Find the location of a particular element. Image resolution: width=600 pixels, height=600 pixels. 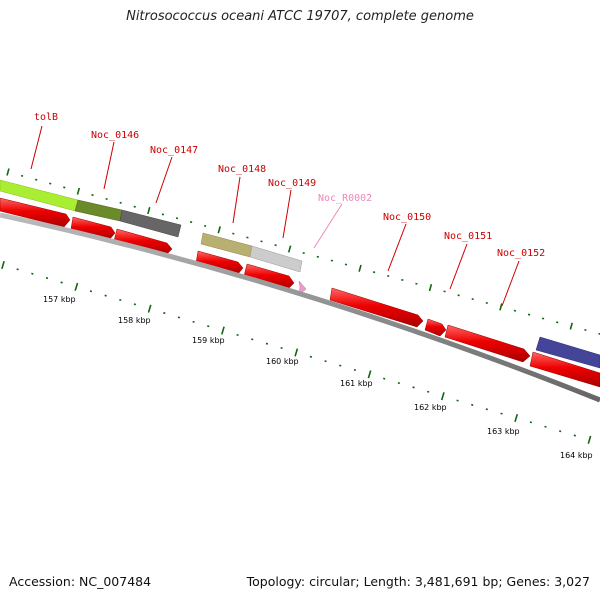

cds-arrow-Noc_0150b is located at coordinates (435, 327).